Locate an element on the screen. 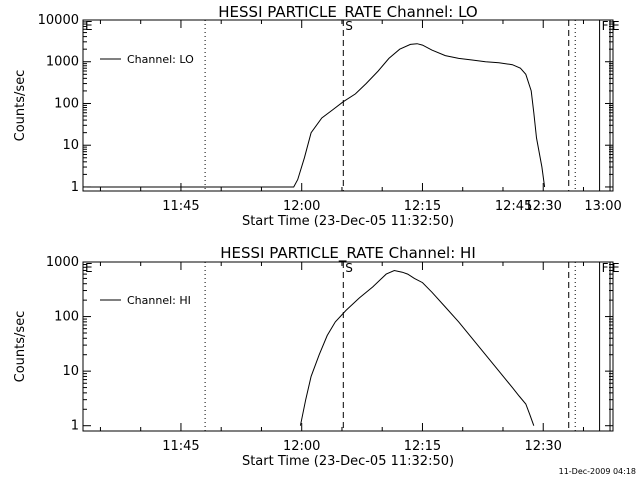 The height and width of the screenshot is (480, 640). x-tick-label: 12:45 is located at coordinates (513, 206).